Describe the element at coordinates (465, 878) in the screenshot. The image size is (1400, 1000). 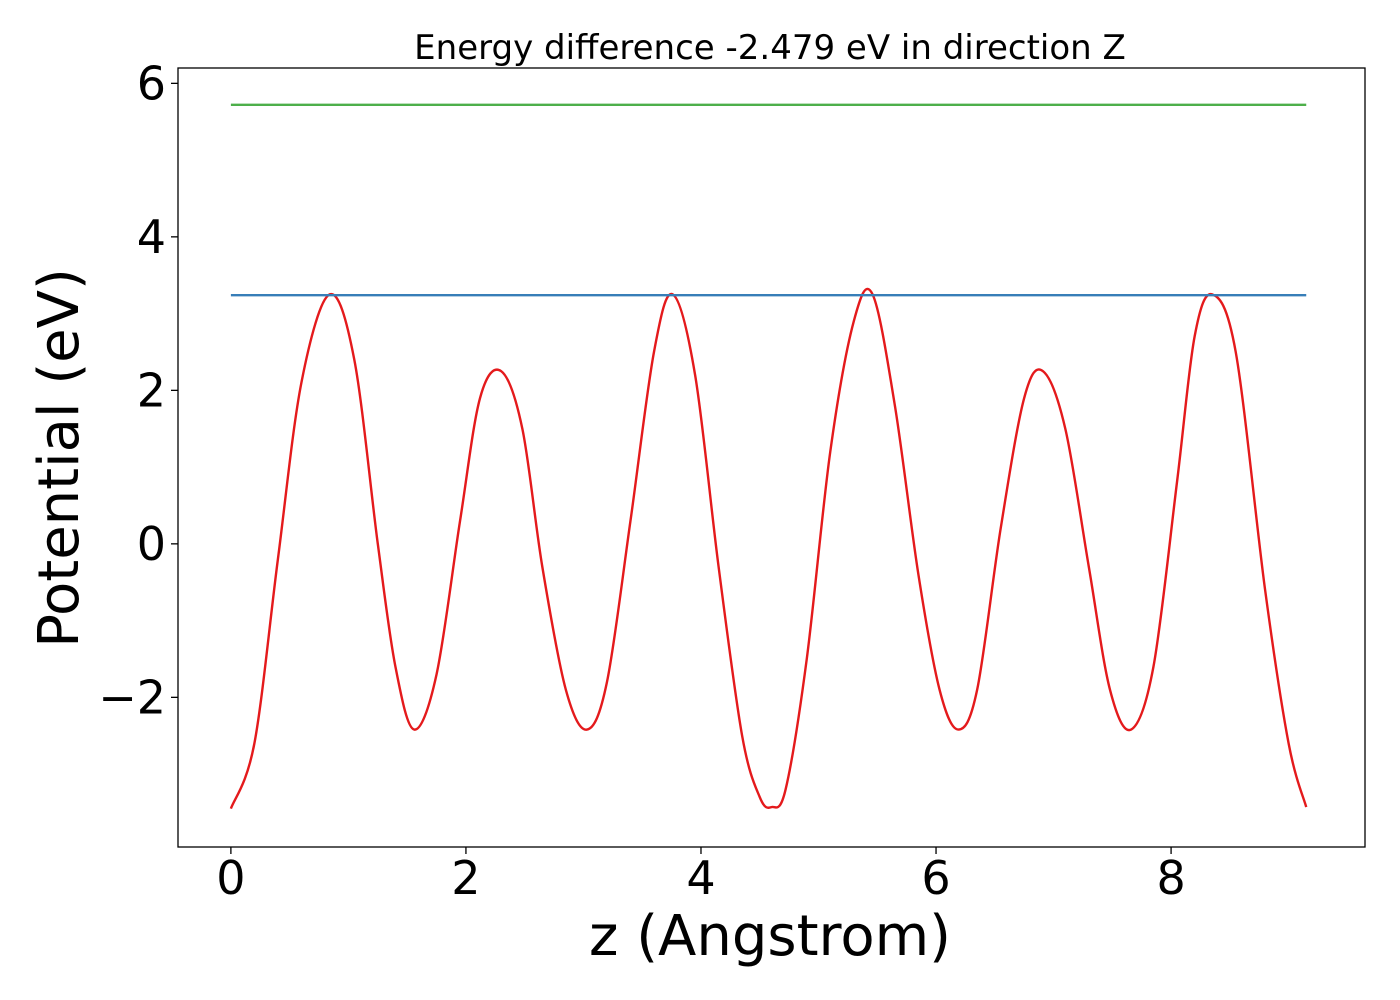
I see `x-tick-label: 2` at that location.